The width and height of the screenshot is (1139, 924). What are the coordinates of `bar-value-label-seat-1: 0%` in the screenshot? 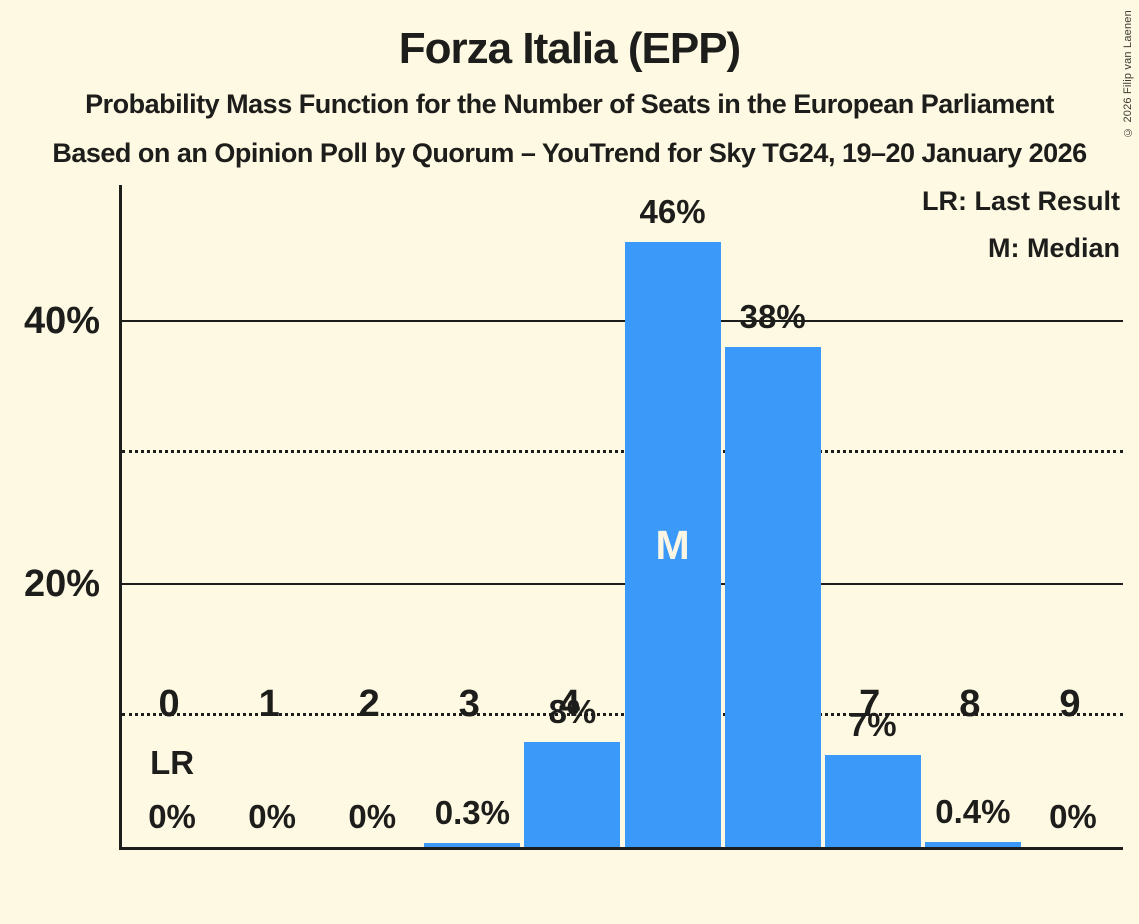 It's located at (272, 816).